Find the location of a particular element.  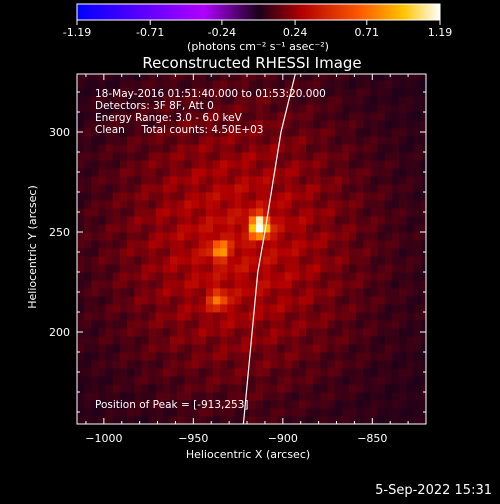

y-tick-label: 300 is located at coordinates (59, 132).